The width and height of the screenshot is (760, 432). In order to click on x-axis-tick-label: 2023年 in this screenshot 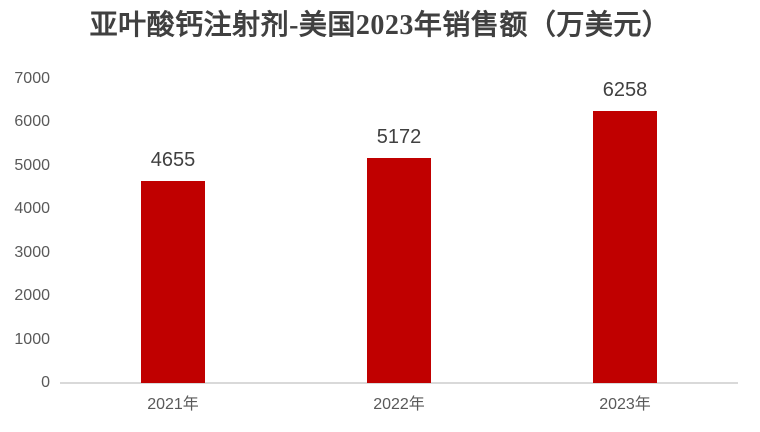, I will do `click(625, 404)`.